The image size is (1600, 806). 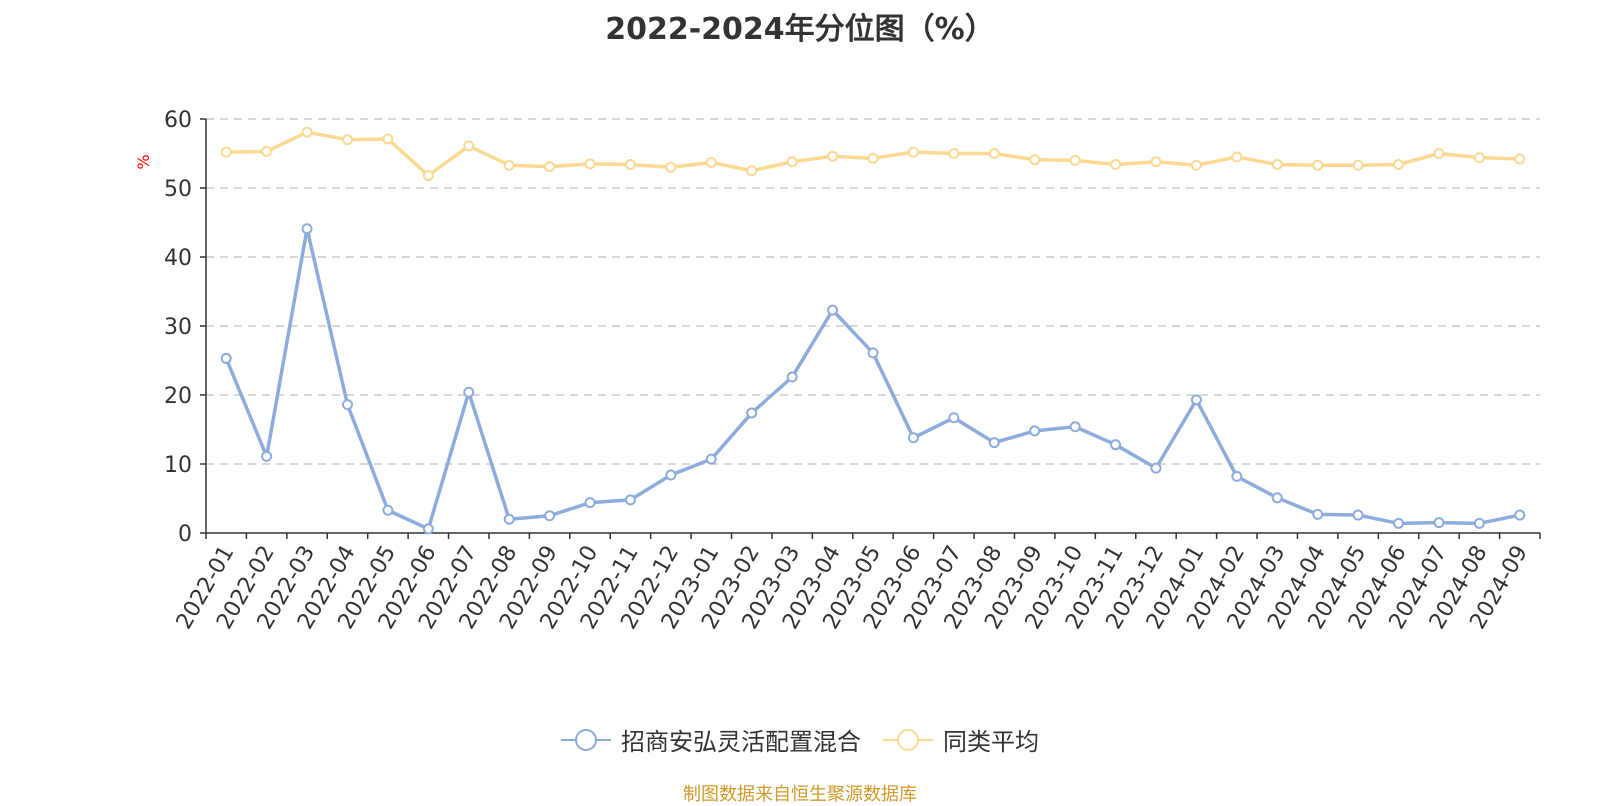 I want to click on y-tick-label-10: 10, so click(x=178, y=465).